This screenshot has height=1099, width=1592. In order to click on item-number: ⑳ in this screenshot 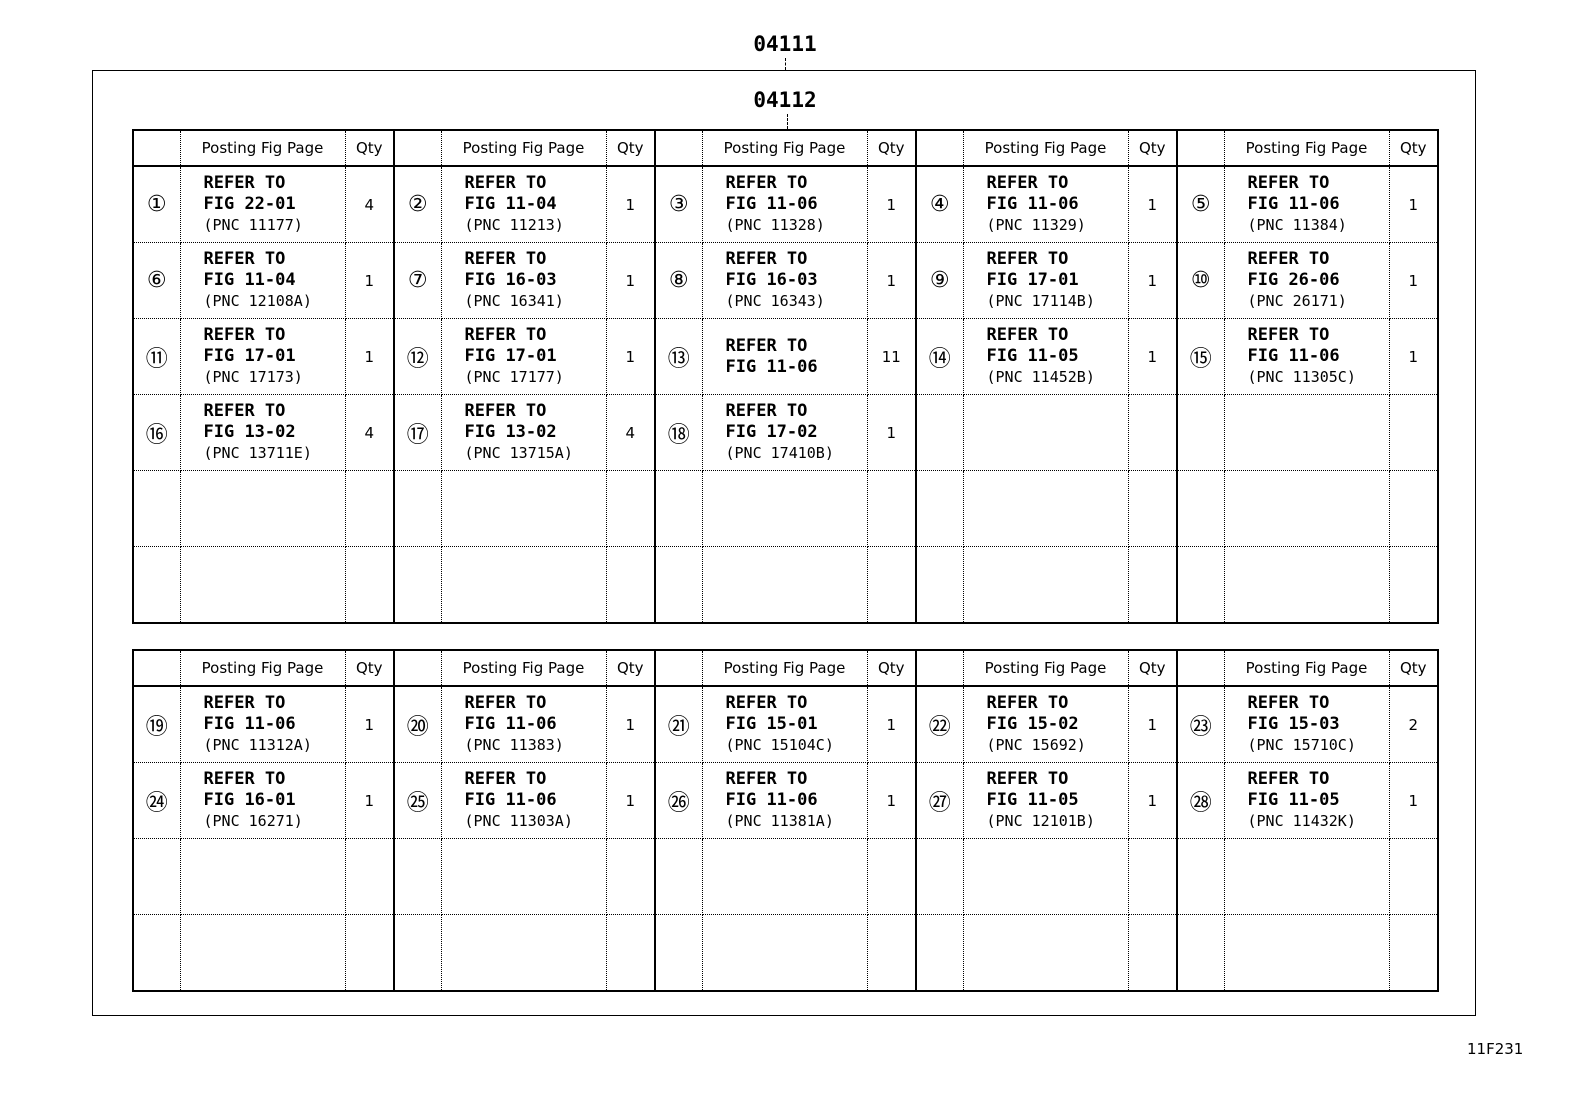, I will do `click(417, 724)`.